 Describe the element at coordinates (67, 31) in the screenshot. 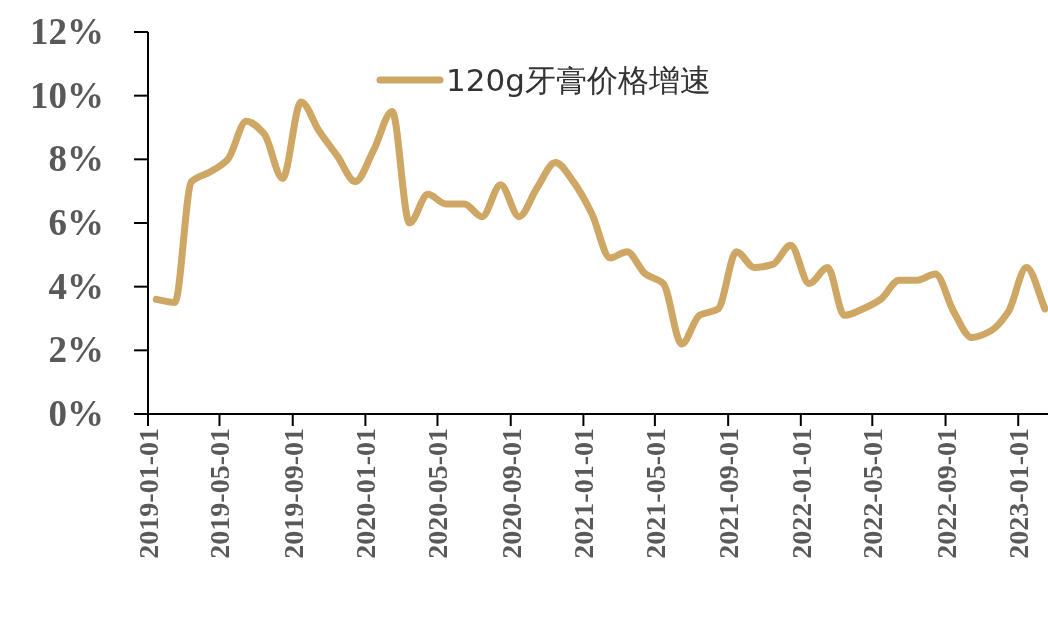

I see `y-tick-label: 12%` at that location.